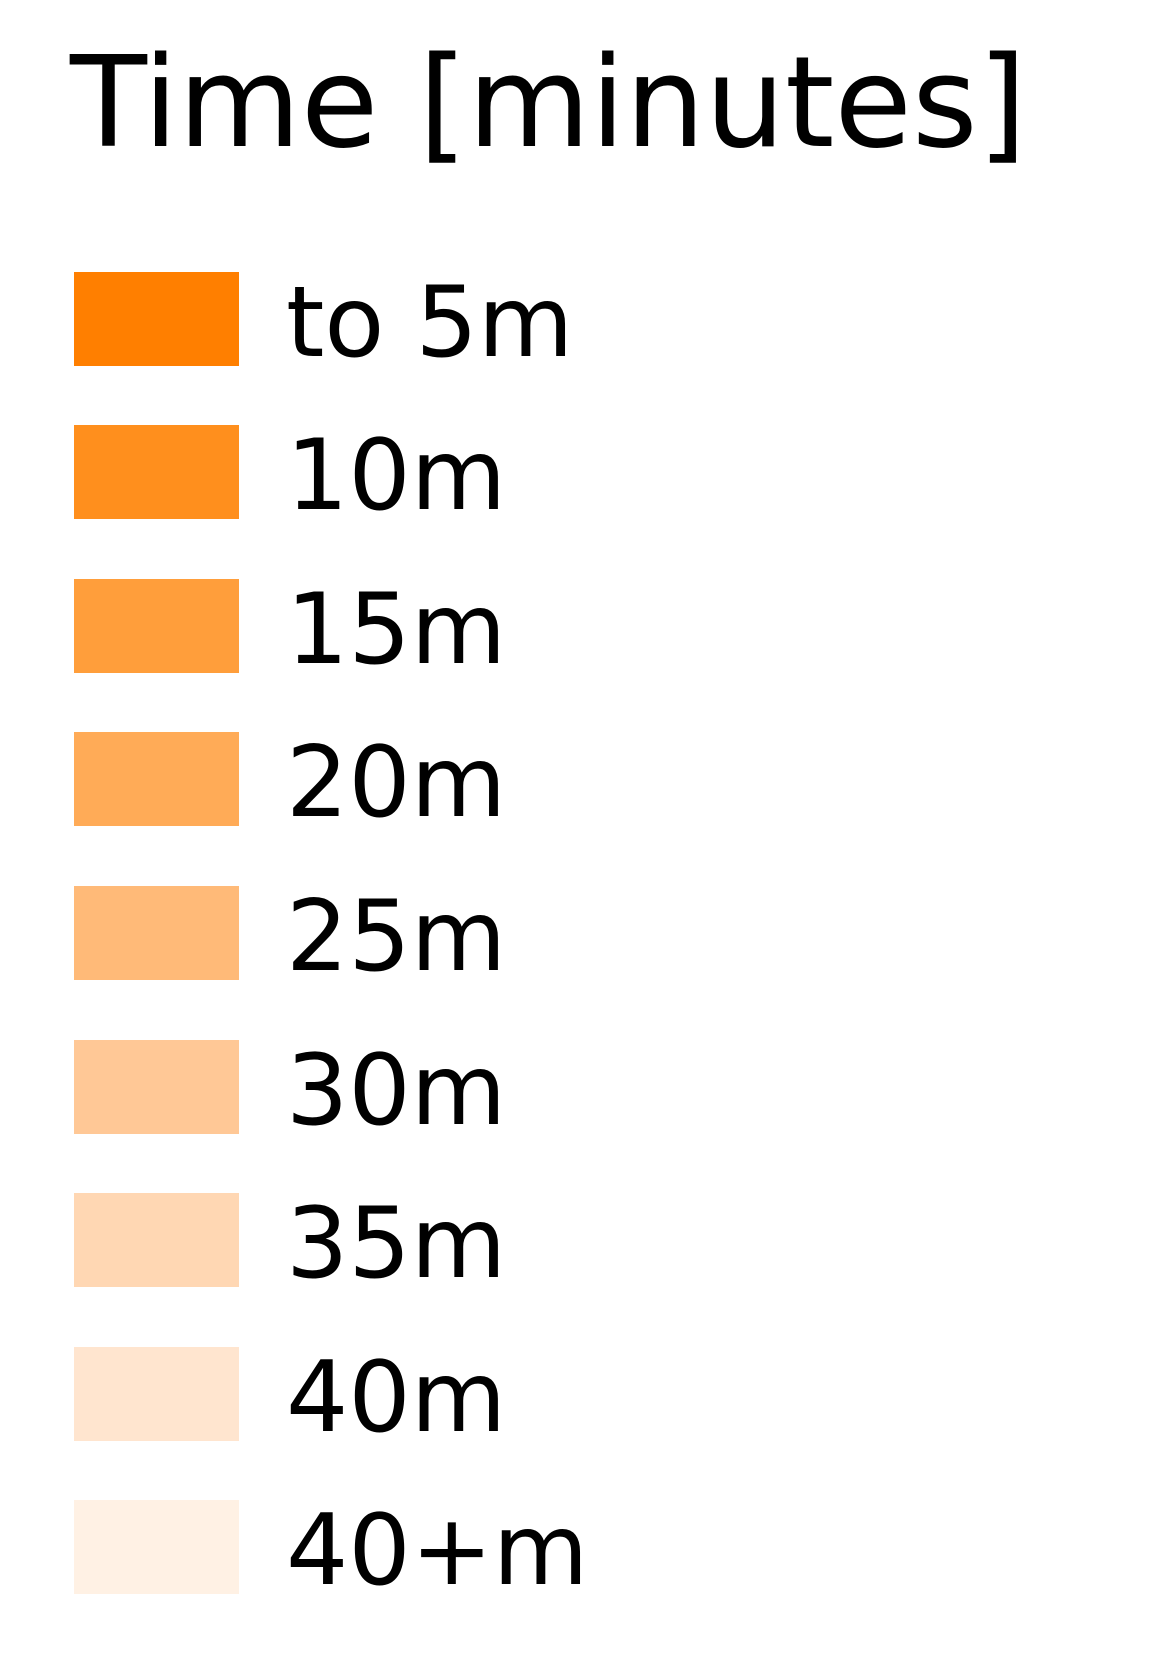 This screenshot has height=1656, width=1156. I want to click on legend-item-40m: 40m, so click(574, 1397).